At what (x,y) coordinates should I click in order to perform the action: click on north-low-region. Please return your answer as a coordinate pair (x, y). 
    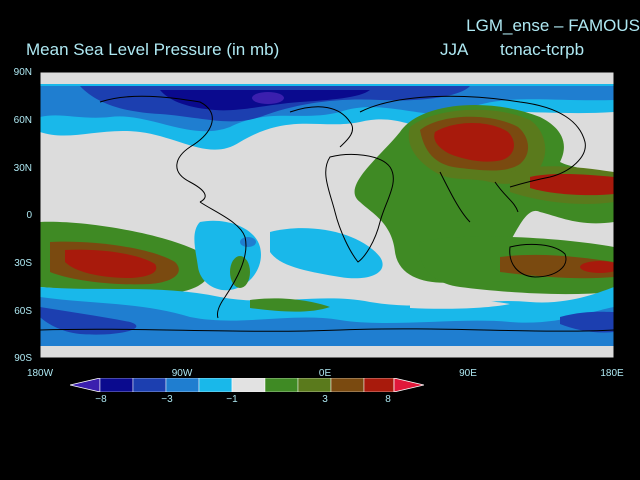
    Looking at the image, I should click on (327, 117).